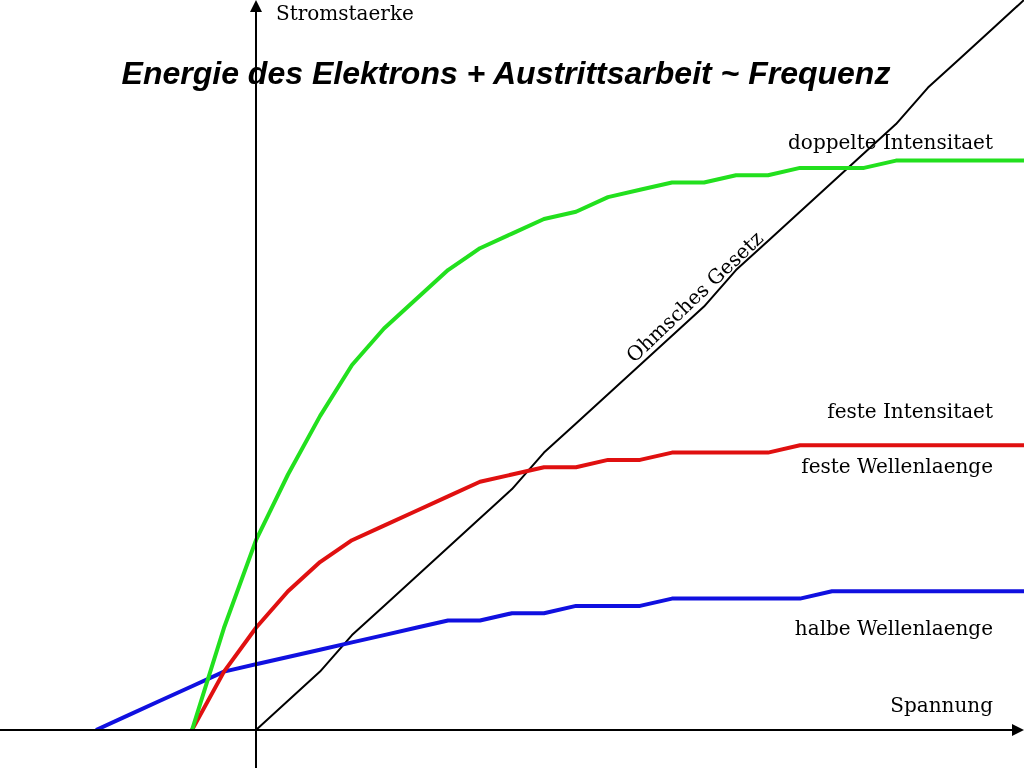 The image size is (1024, 768). What do you see at coordinates (910, 411) in the screenshot?
I see `series-label: feste Intensitaet` at bounding box center [910, 411].